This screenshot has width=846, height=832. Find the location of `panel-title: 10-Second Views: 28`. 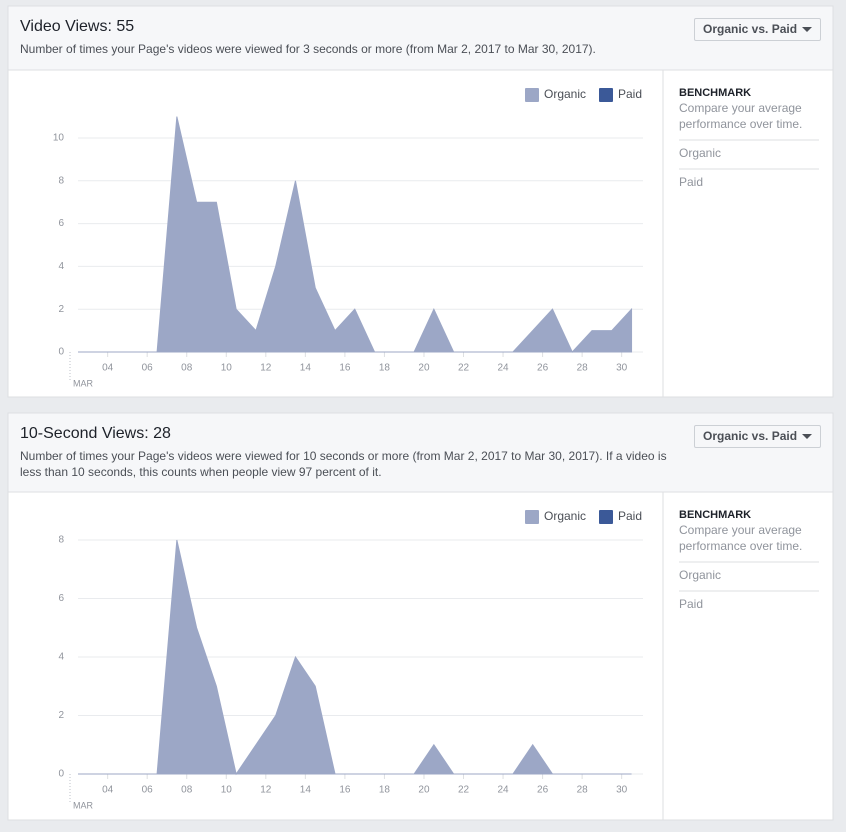

panel-title: 10-Second Views: 28 is located at coordinates (95, 433).